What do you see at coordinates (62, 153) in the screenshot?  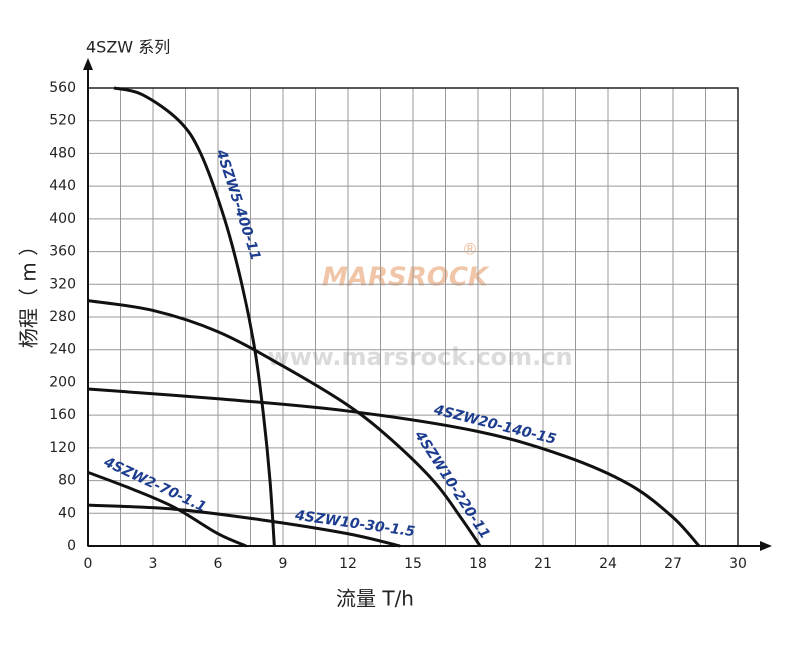 I see `y-tick-label: 480` at bounding box center [62, 153].